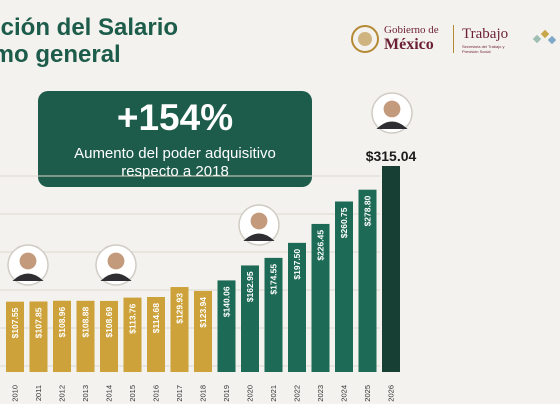 The image size is (560, 404). Describe the element at coordinates (86, 322) in the screenshot. I see `bar-value-label: $108.88` at that location.